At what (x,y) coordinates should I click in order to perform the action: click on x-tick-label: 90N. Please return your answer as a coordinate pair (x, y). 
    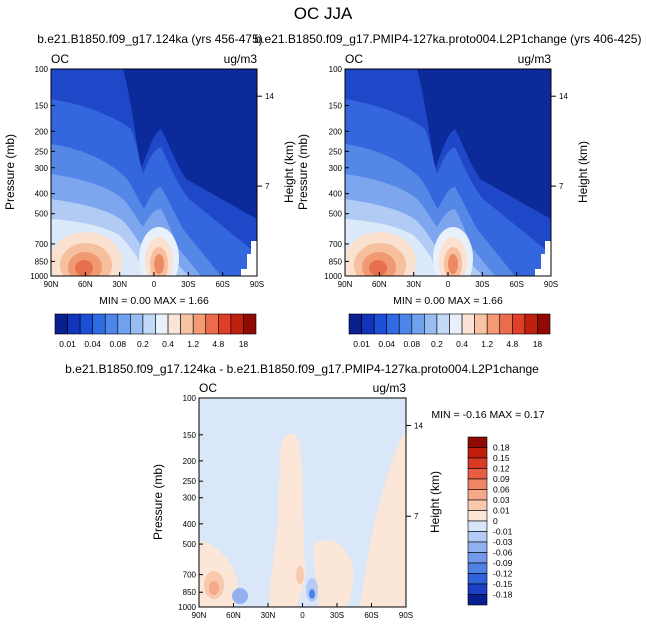
    Looking at the image, I should click on (345, 284).